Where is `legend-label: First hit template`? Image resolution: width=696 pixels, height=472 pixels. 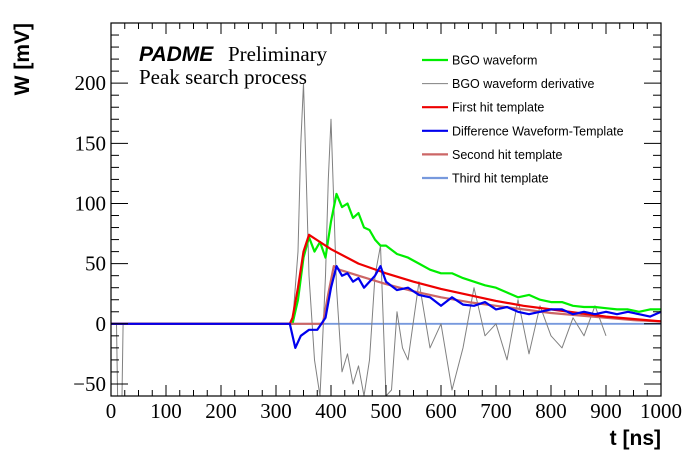
legend-label: First hit template is located at coordinates (498, 108).